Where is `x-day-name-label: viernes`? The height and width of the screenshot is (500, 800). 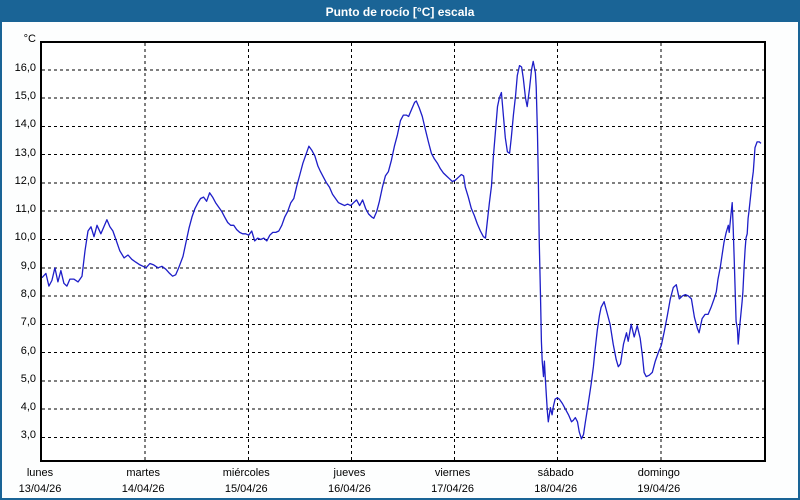 x-day-name-label: viernes is located at coordinates (452, 473).